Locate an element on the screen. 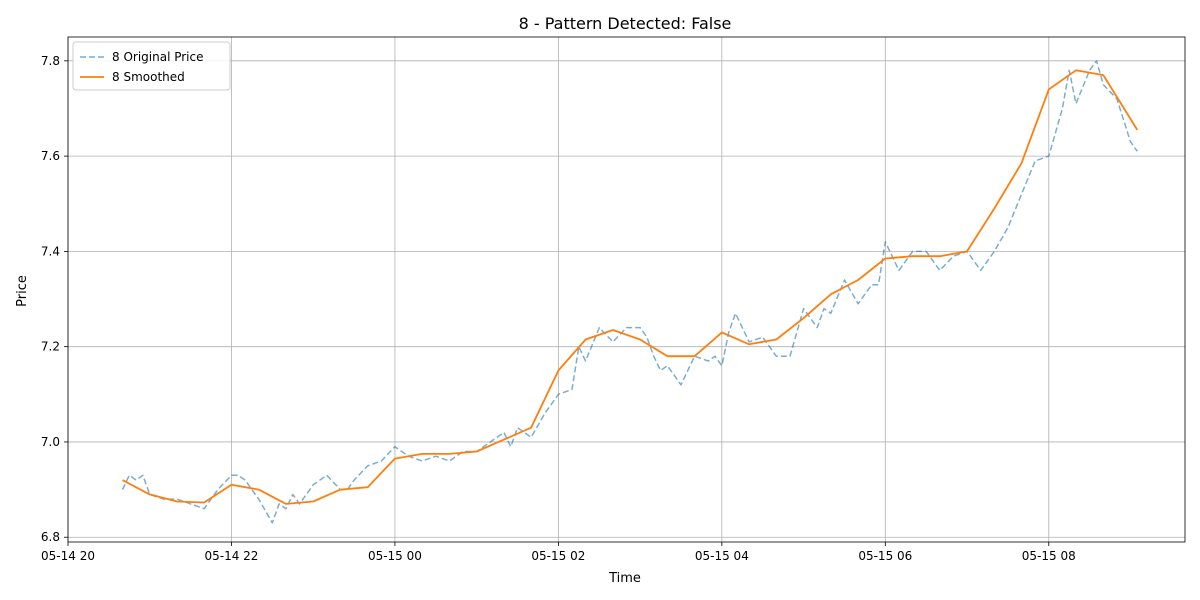 This screenshot has height=600, width=1200. x-tick-label: 05-15 00 is located at coordinates (395, 556).